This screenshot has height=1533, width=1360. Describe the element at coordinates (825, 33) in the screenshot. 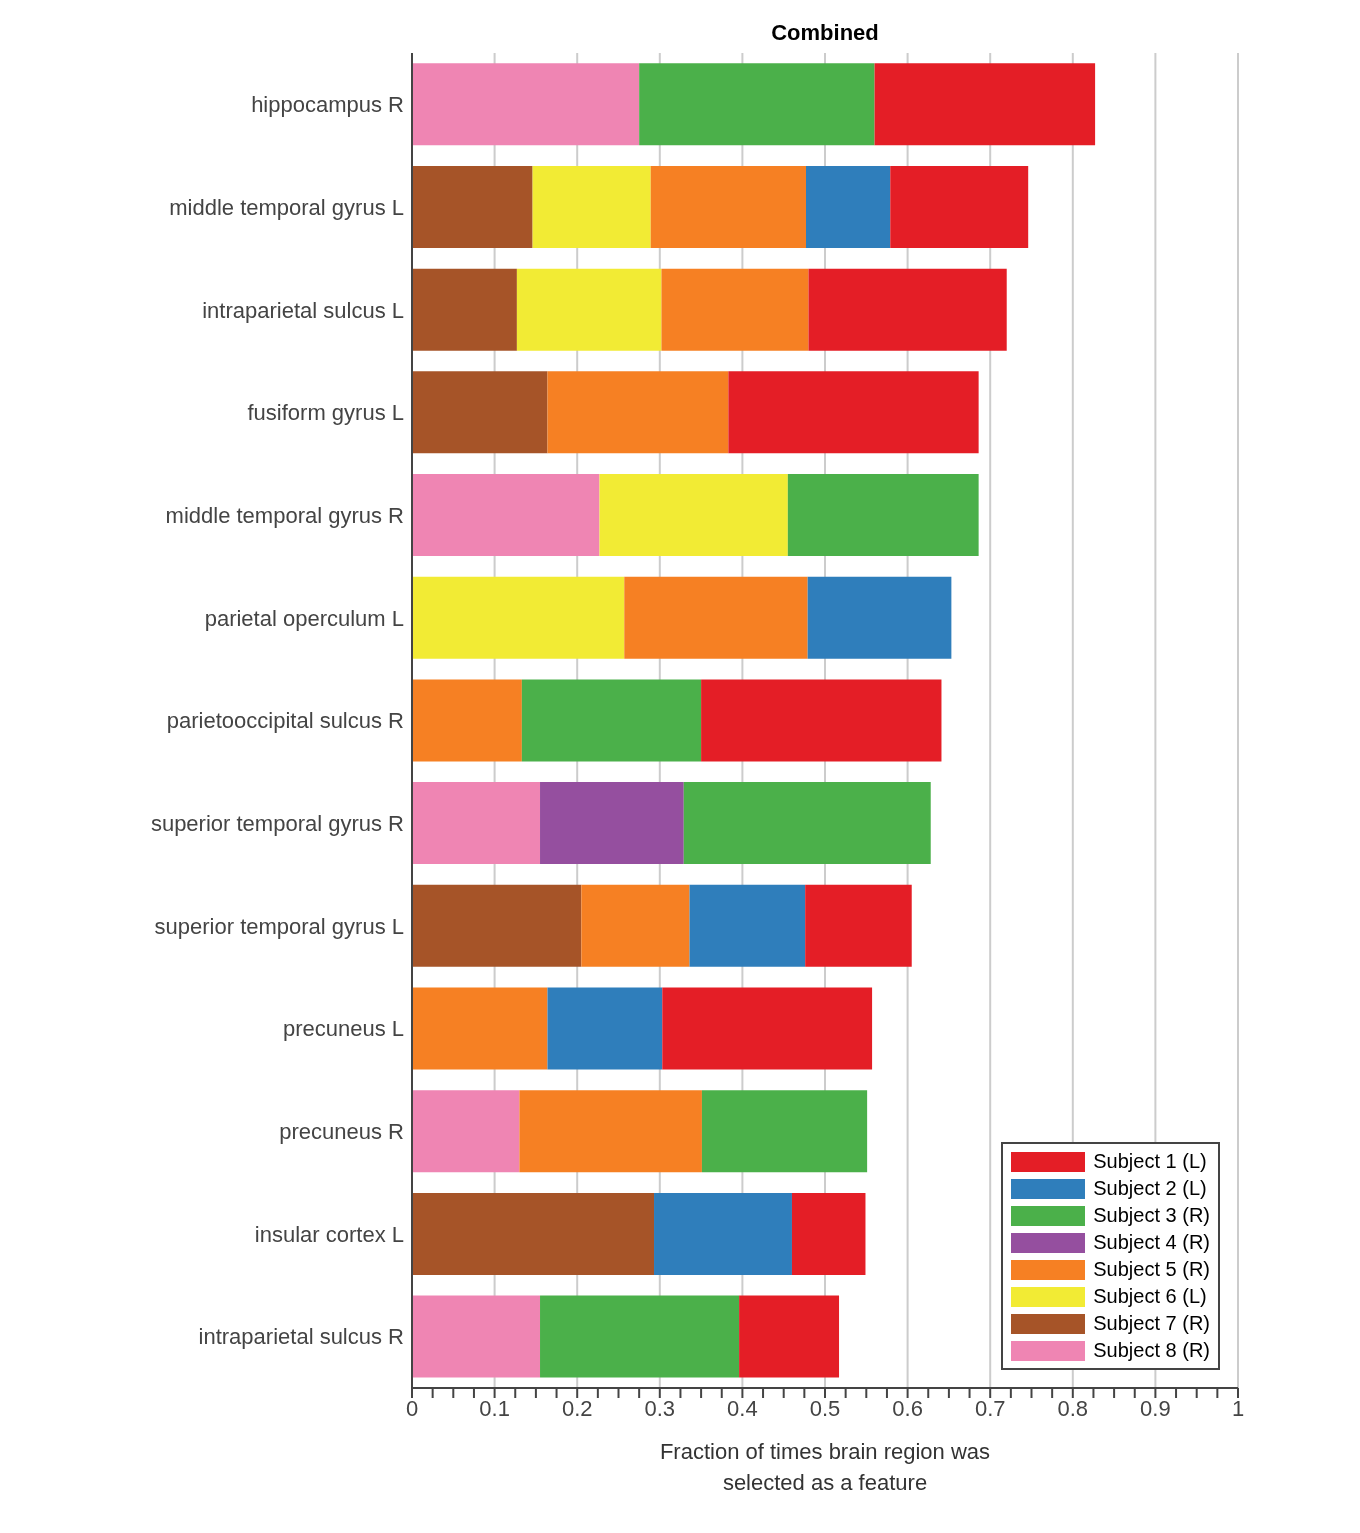

I see `chart-title: Combined` at that location.